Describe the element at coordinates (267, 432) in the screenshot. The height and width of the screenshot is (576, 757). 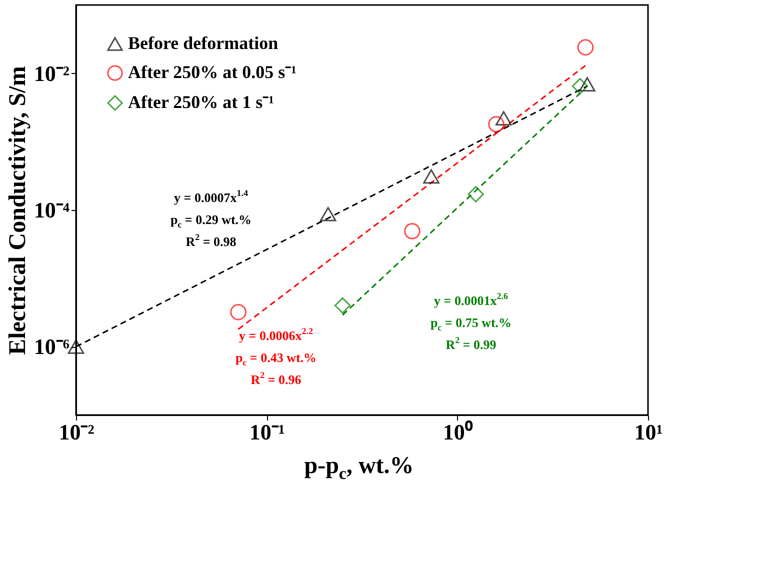
I see `x-tick-label: 10⁻¹` at that location.